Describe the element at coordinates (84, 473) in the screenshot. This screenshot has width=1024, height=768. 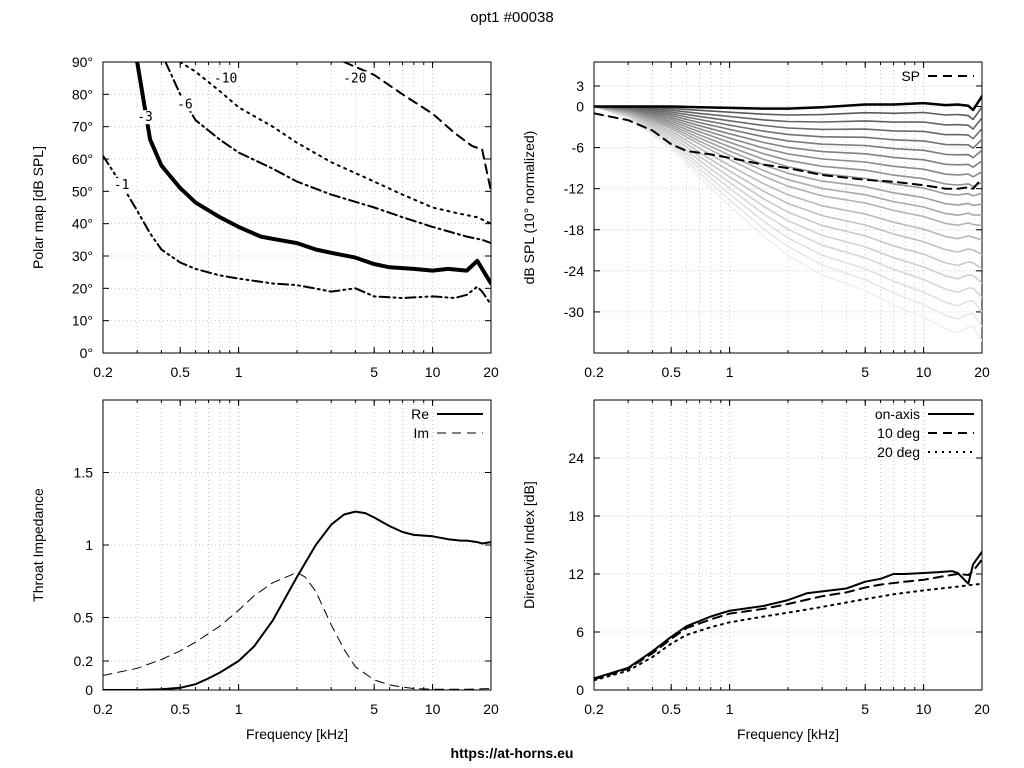
I see `y-tick-label: 1.5` at that location.